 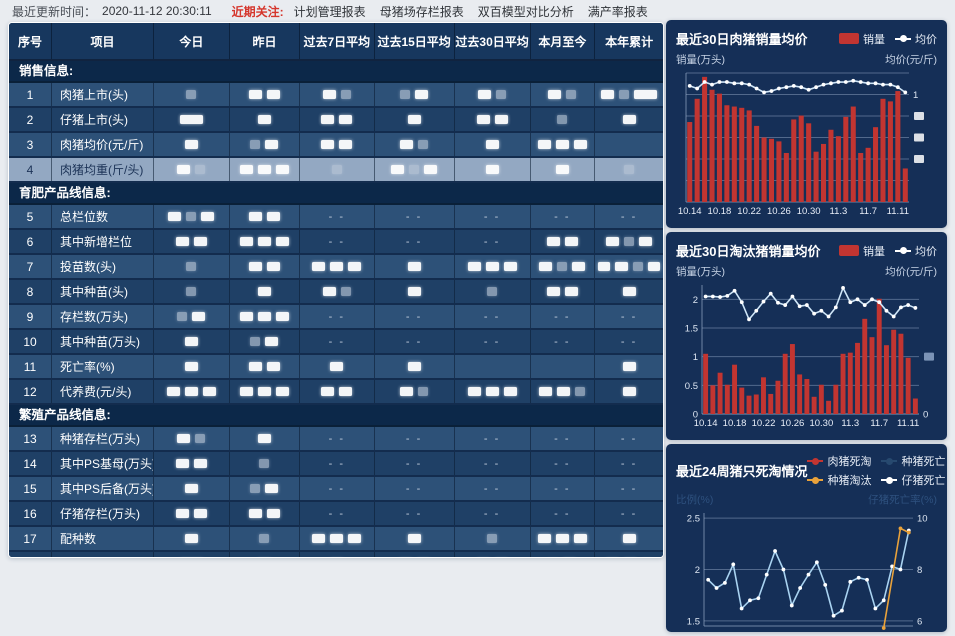 What do you see at coordinates (30, 169) in the screenshot?
I see `row-index: 4` at bounding box center [30, 169].